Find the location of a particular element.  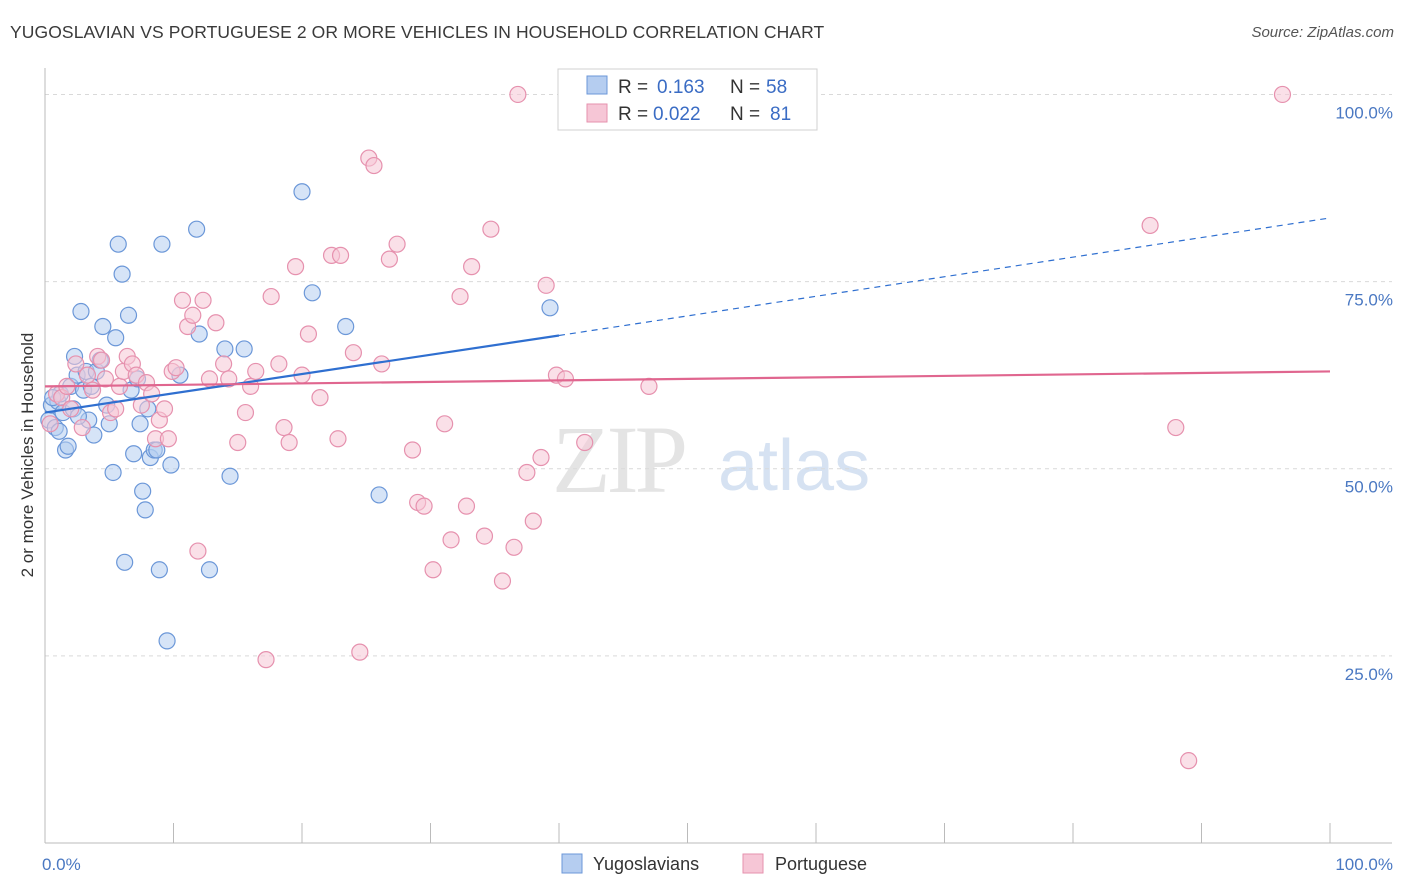

y-tick-label: 100.0% is located at coordinates (1364, 112).